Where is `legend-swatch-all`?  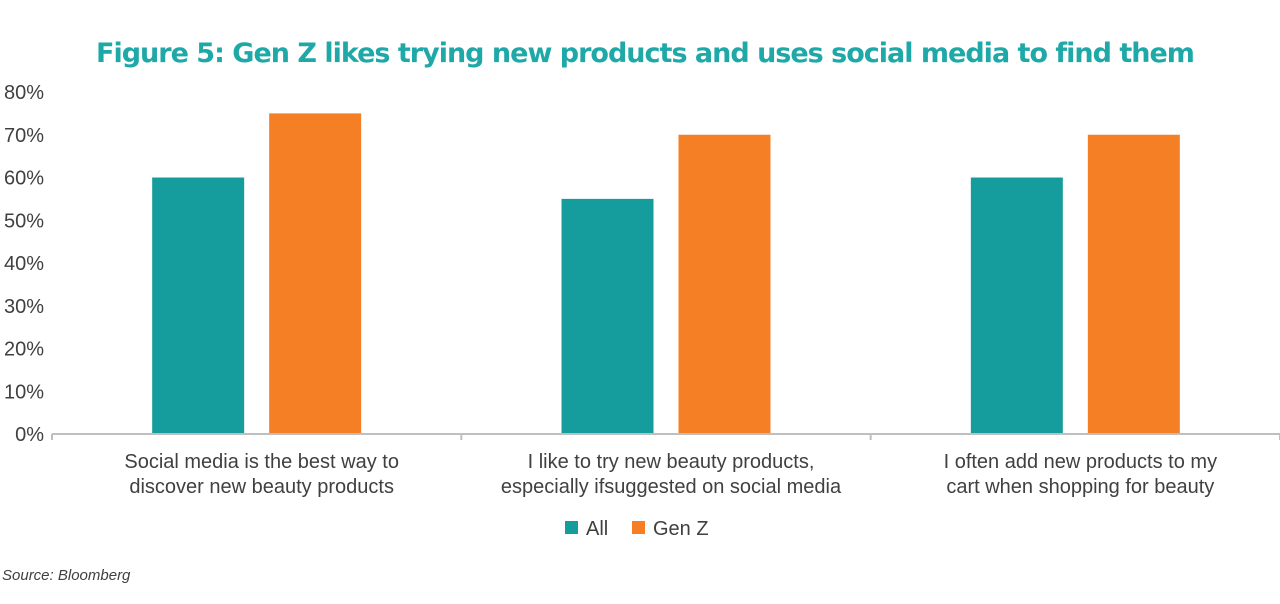
legend-swatch-all is located at coordinates (571, 527).